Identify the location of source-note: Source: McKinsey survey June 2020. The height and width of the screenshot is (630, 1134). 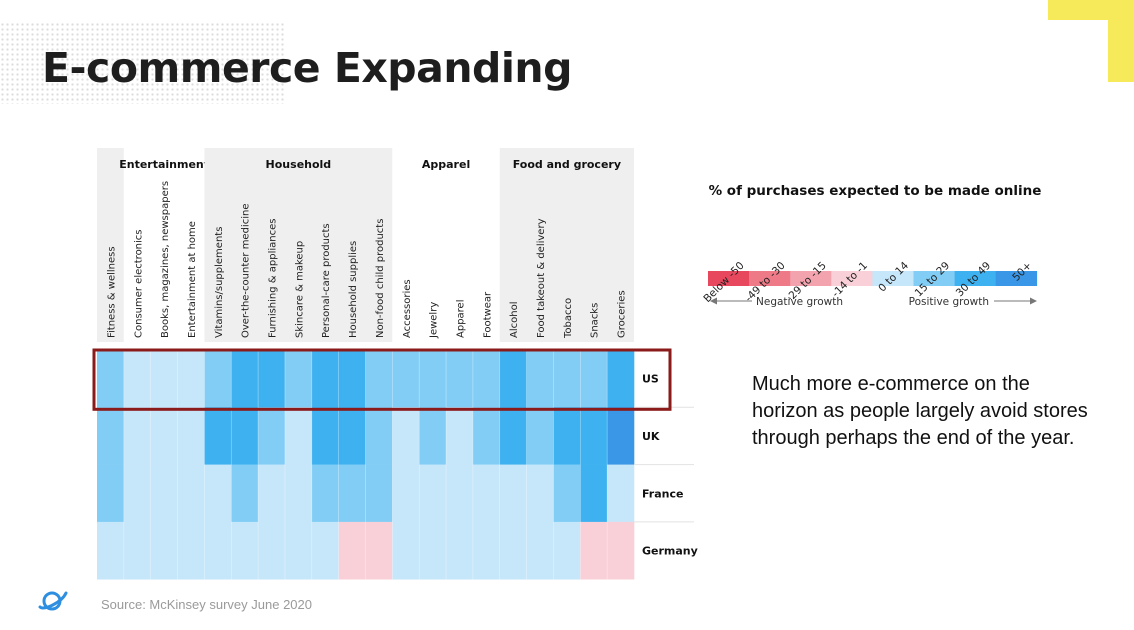
(206, 604).